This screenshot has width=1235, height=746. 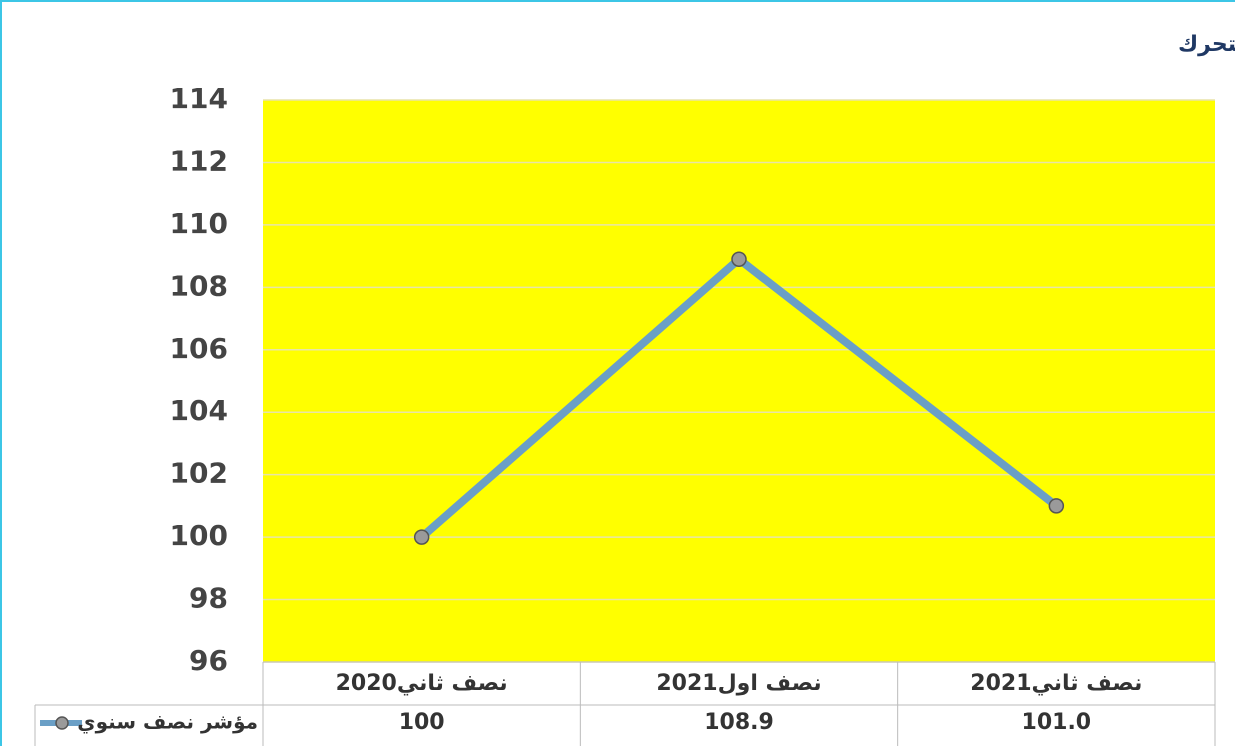 I want to click on y-tick-label: 106, so click(x=199, y=348).